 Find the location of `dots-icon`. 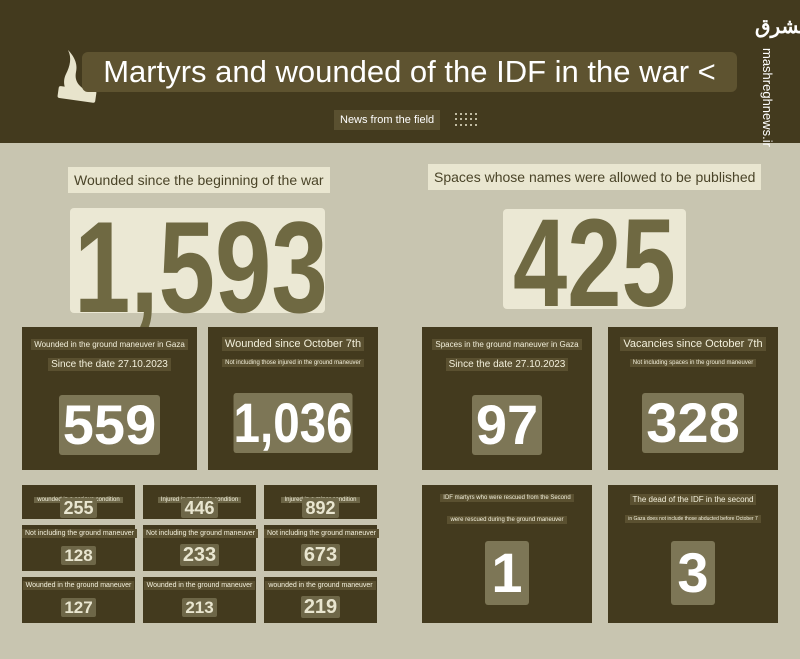

dots-icon is located at coordinates (466, 120).